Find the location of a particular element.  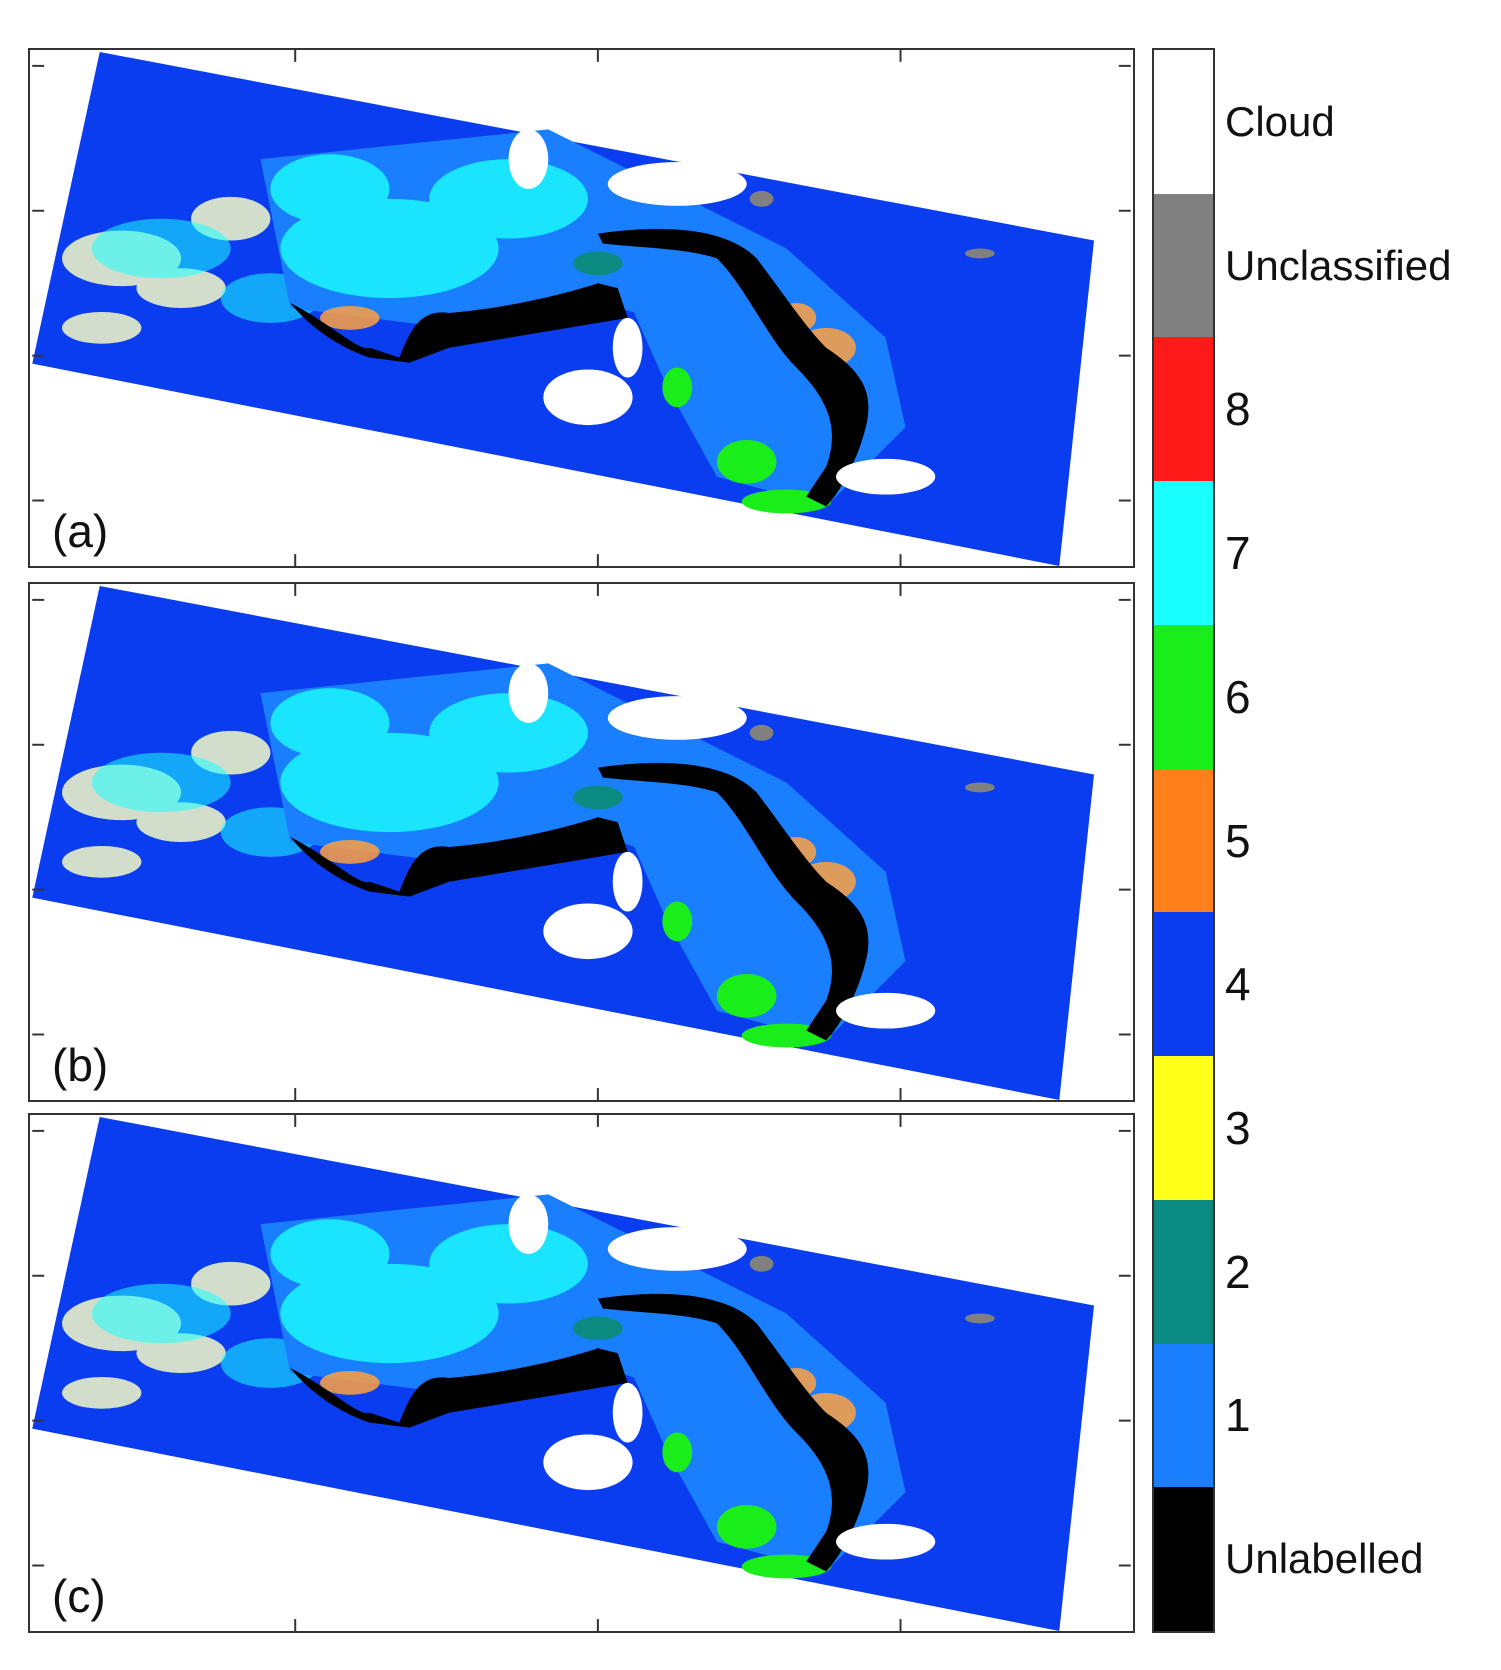

legend-label: 4 is located at coordinates (1238, 984).